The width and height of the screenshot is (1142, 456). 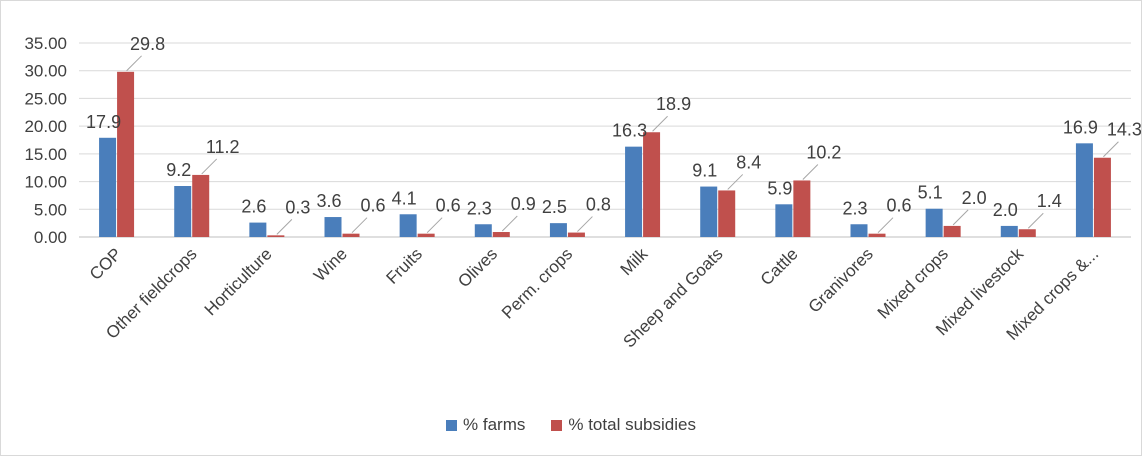 What do you see at coordinates (494, 424) in the screenshot?
I see `legend-label-farms: % farms` at bounding box center [494, 424].